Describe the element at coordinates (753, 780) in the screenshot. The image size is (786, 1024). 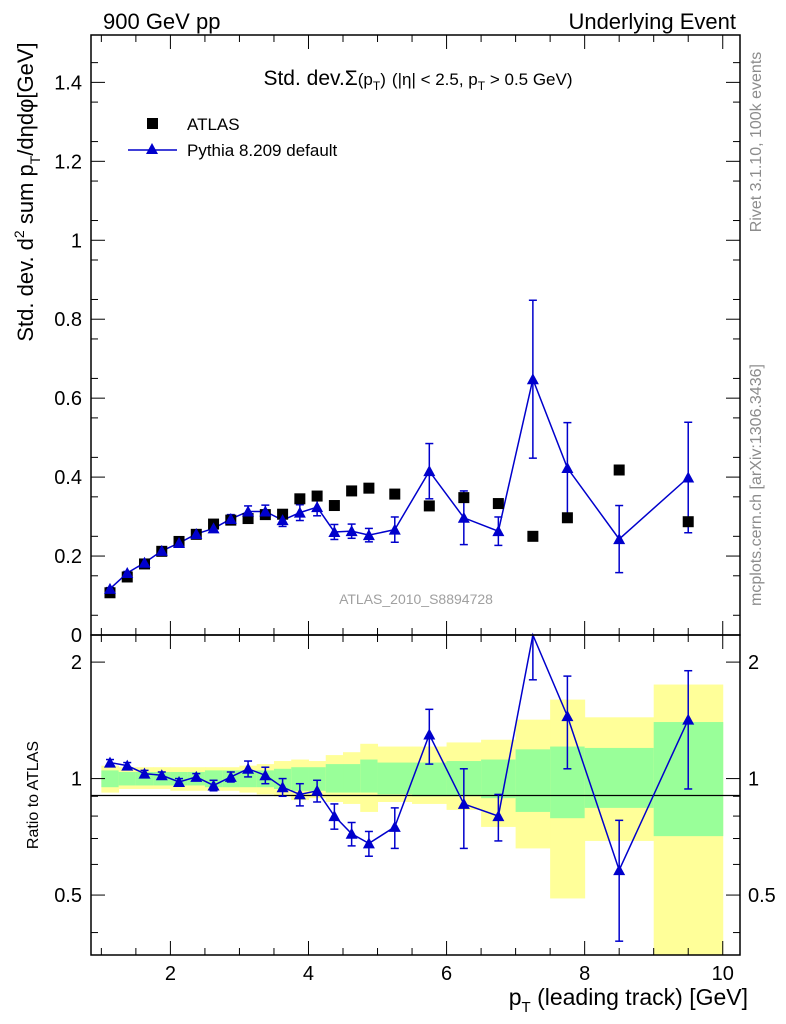
I see `ratio-y-tick-label-right: 1` at that location.